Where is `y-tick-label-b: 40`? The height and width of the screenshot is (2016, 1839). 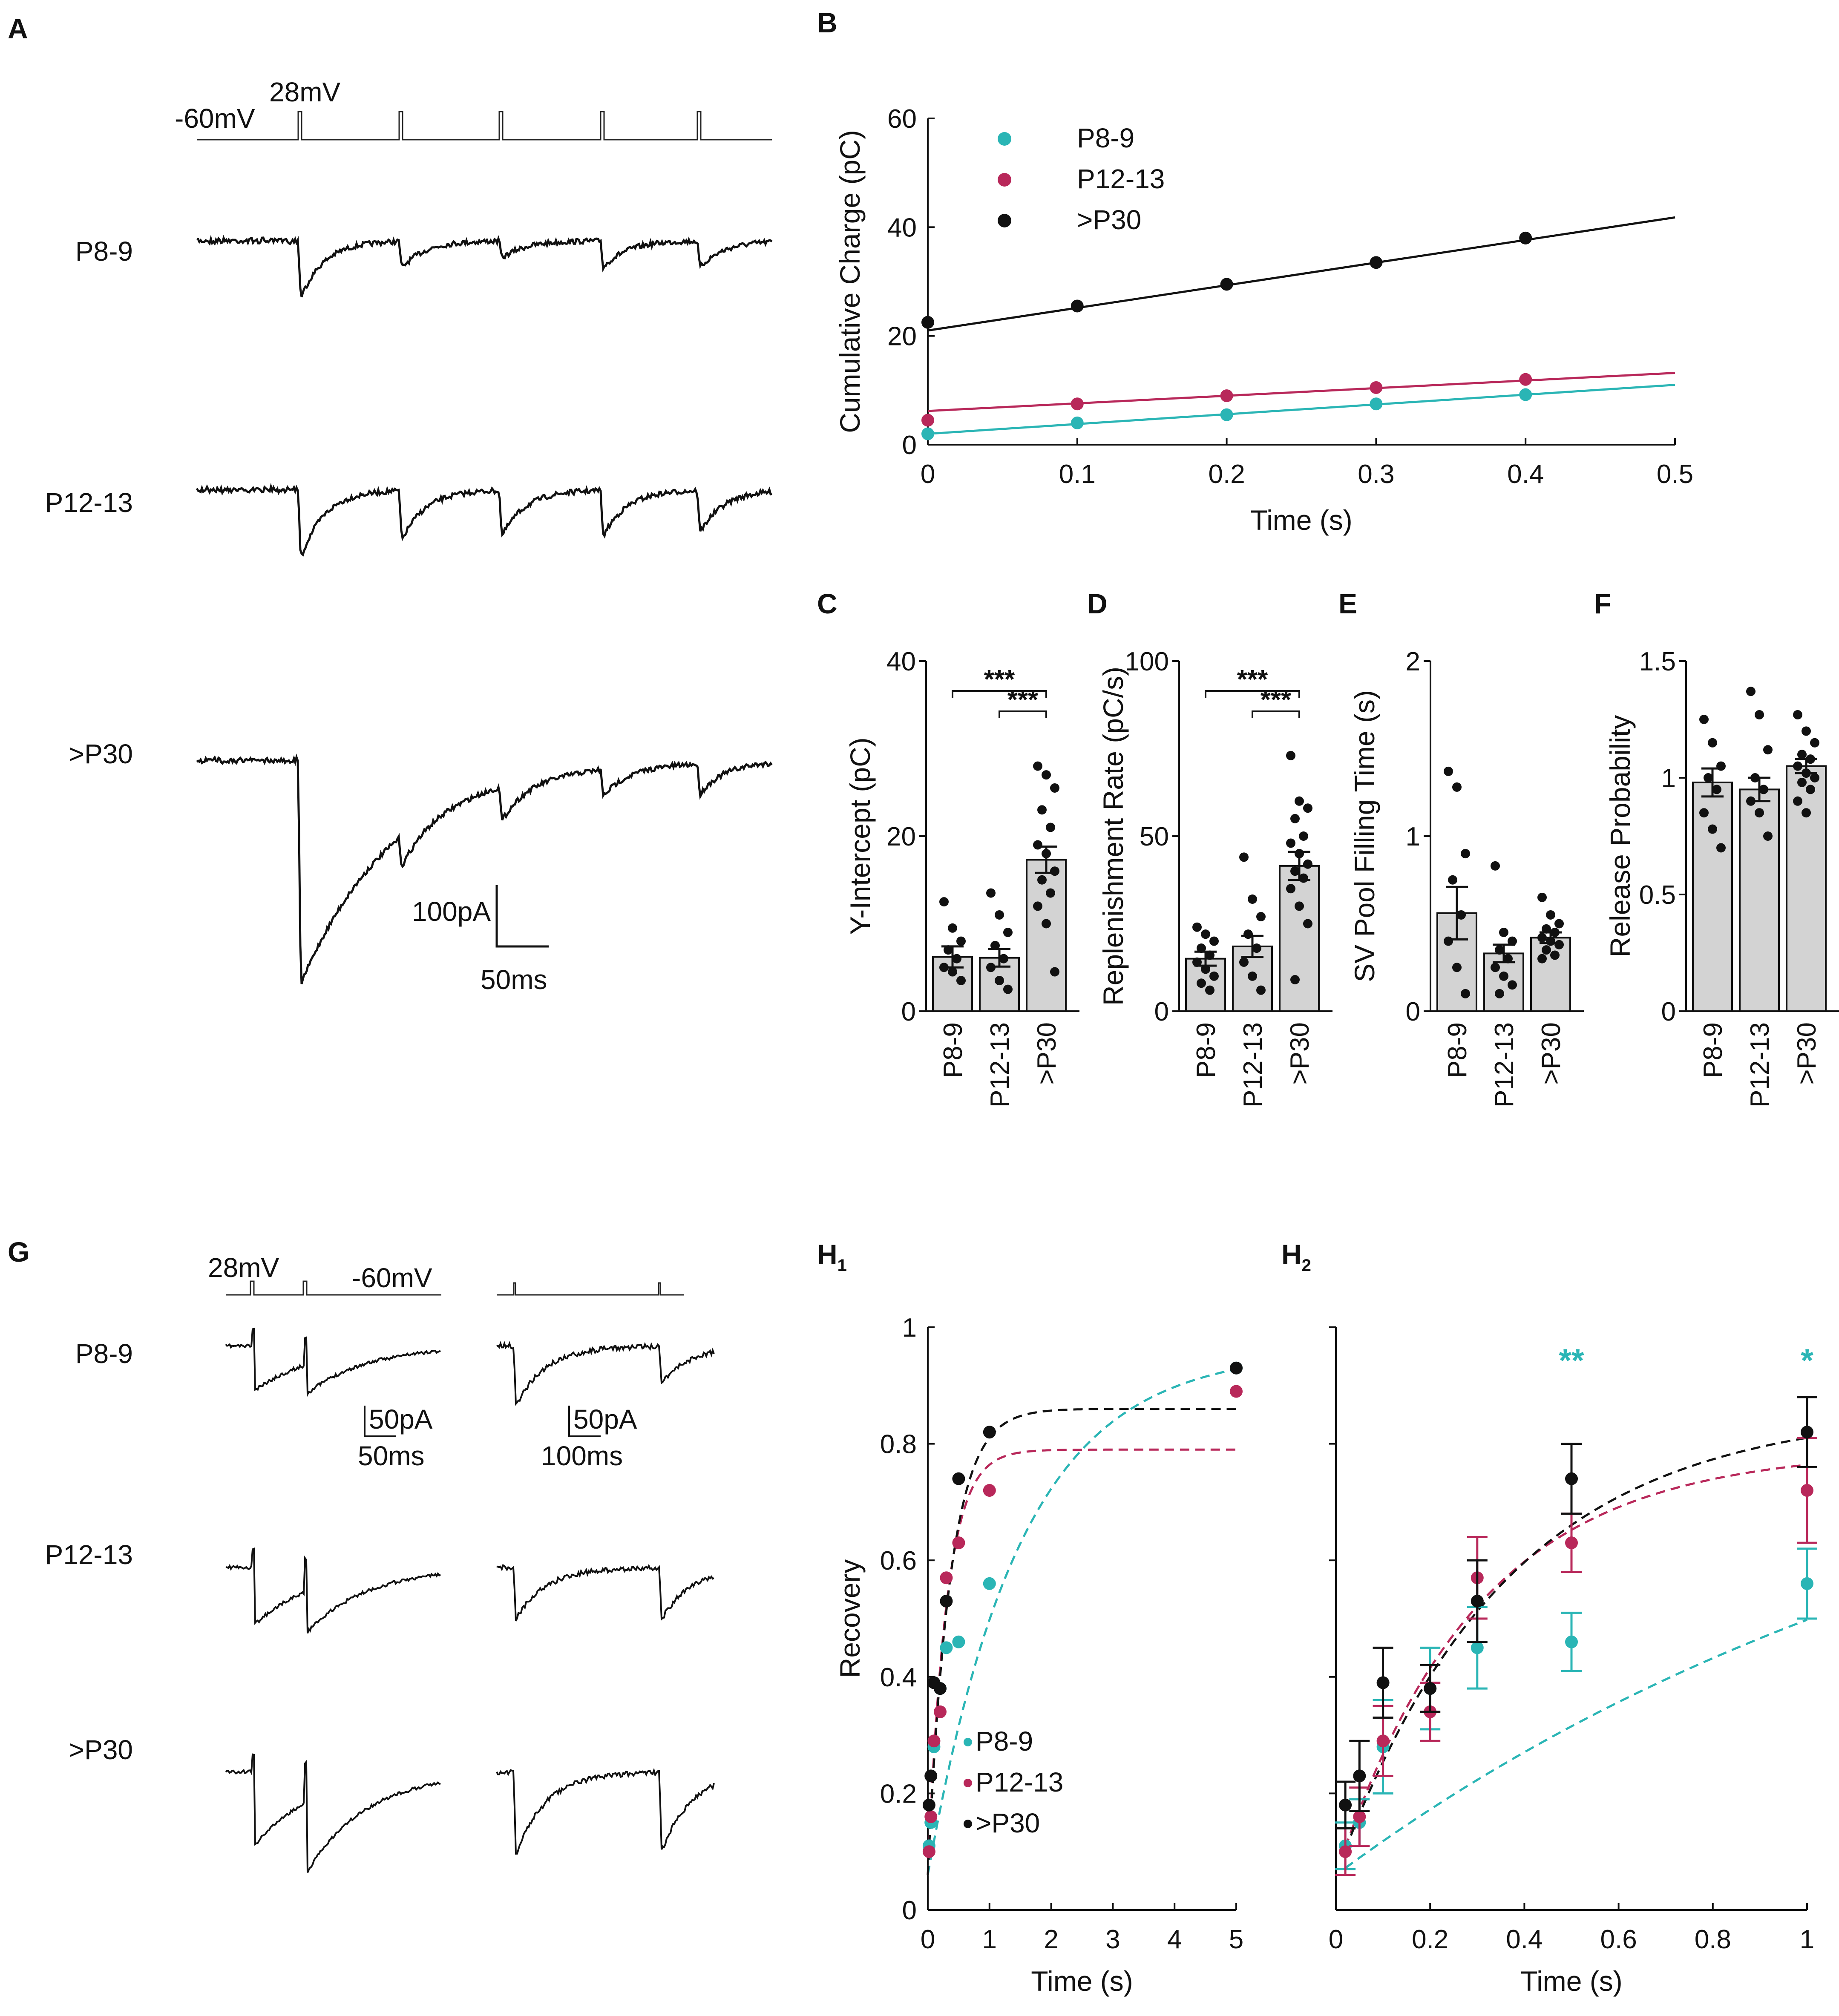
y-tick-label-b: 40 is located at coordinates (902, 228).